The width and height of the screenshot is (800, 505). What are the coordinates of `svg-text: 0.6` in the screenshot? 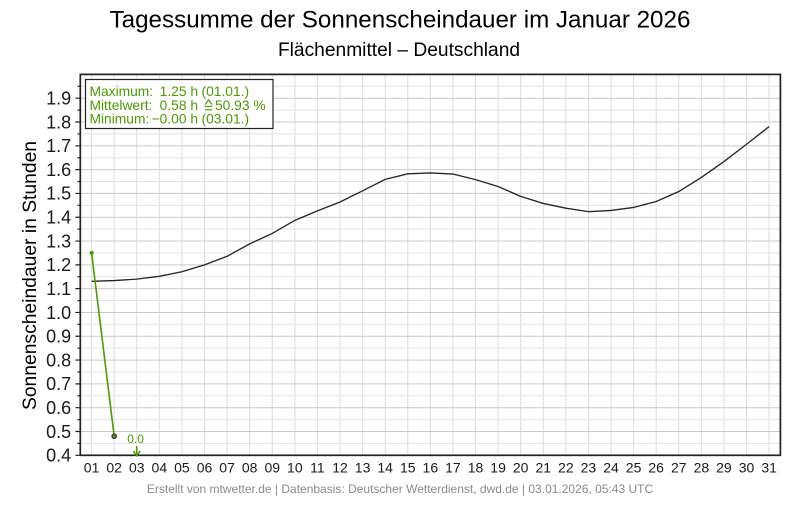 It's located at (58, 408).